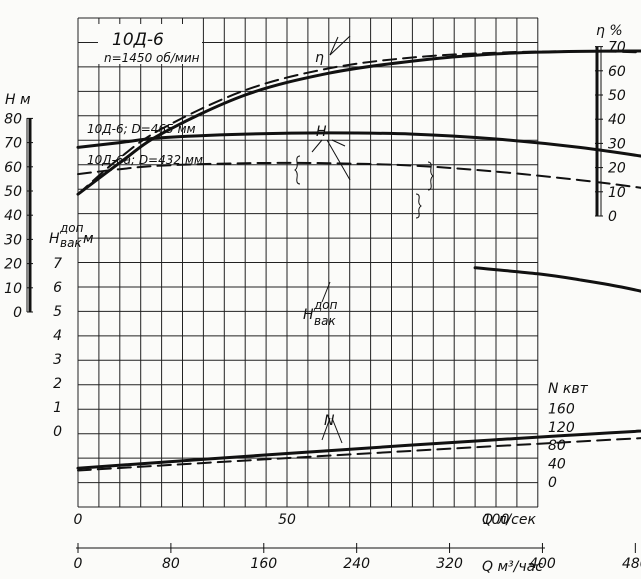 The image size is (641, 579). I want to click on hvak-axis-tick-label: 1, so click(57, 408).